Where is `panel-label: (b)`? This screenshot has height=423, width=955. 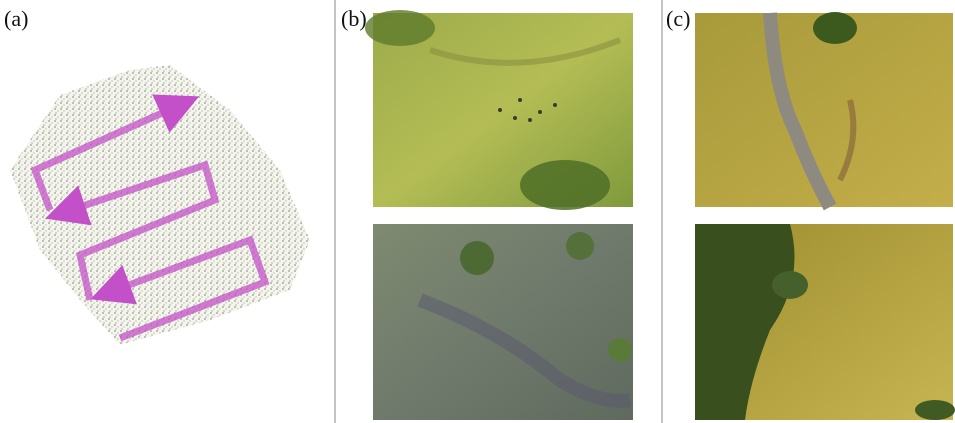
panel-label: (b) is located at coordinates (354, 18).